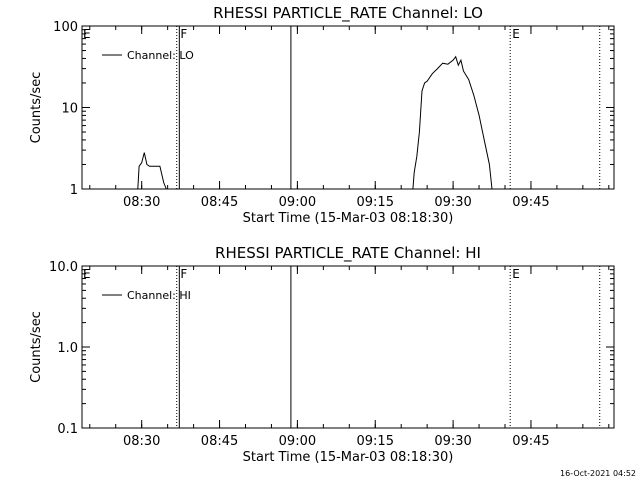 The image size is (640, 480). What do you see at coordinates (63, 267) in the screenshot?
I see `y-tick-label: 10.0` at bounding box center [63, 267].